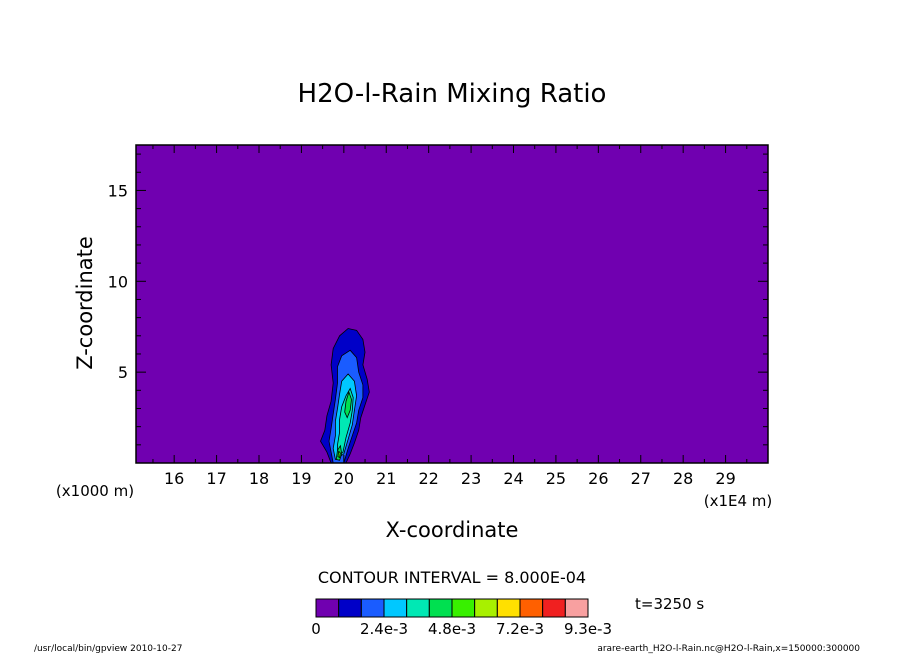  Describe the element at coordinates (108, 649) in the screenshot. I see `footer-left: /usr/local/bin/gpview 2010-10-27` at that location.